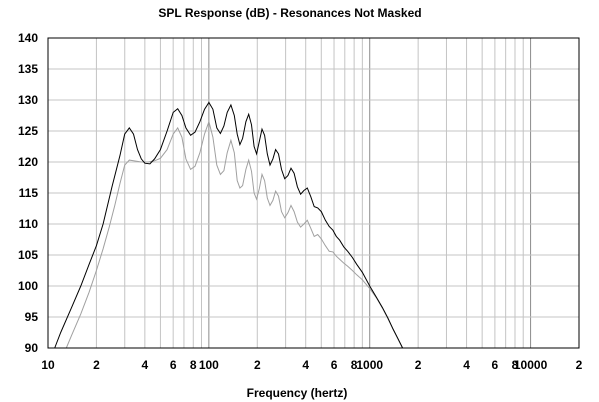  I want to click on y-tick-label: 130, so click(28, 100).